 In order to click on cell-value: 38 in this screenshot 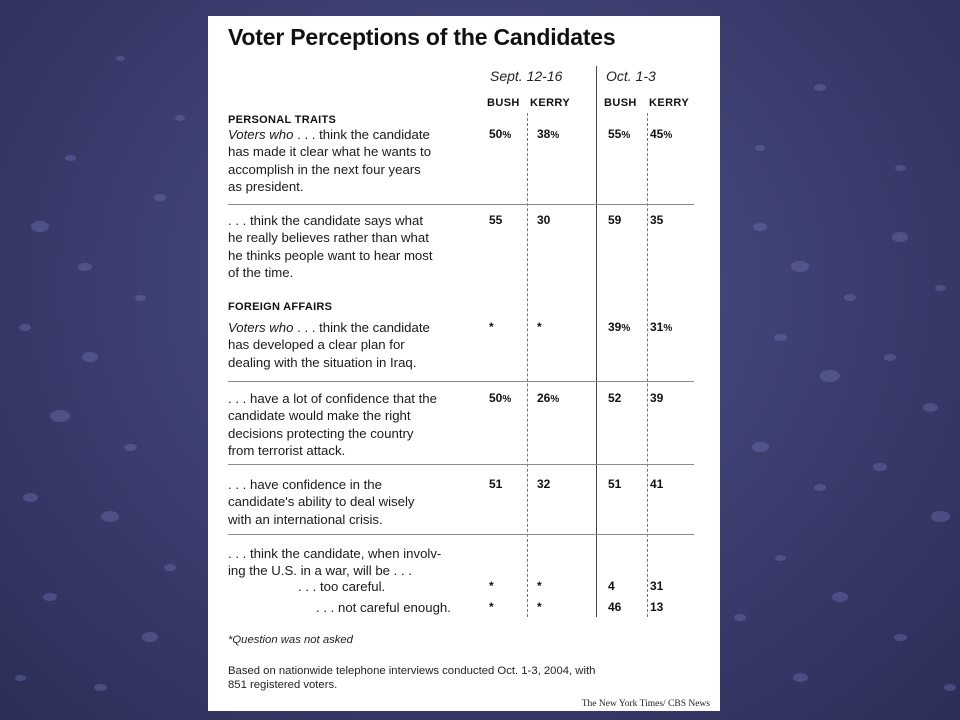, I will do `click(544, 134)`.